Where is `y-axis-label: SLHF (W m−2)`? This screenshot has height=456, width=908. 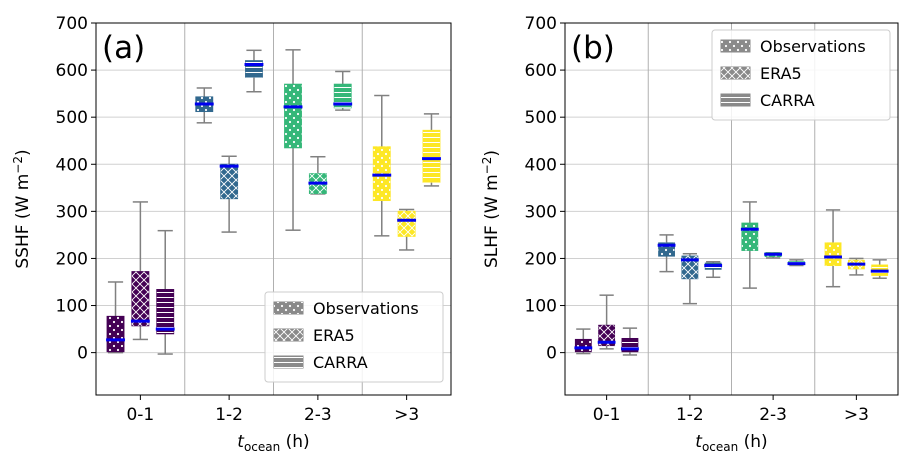 y-axis-label: SLHF (W m−2) is located at coordinates (491, 209).